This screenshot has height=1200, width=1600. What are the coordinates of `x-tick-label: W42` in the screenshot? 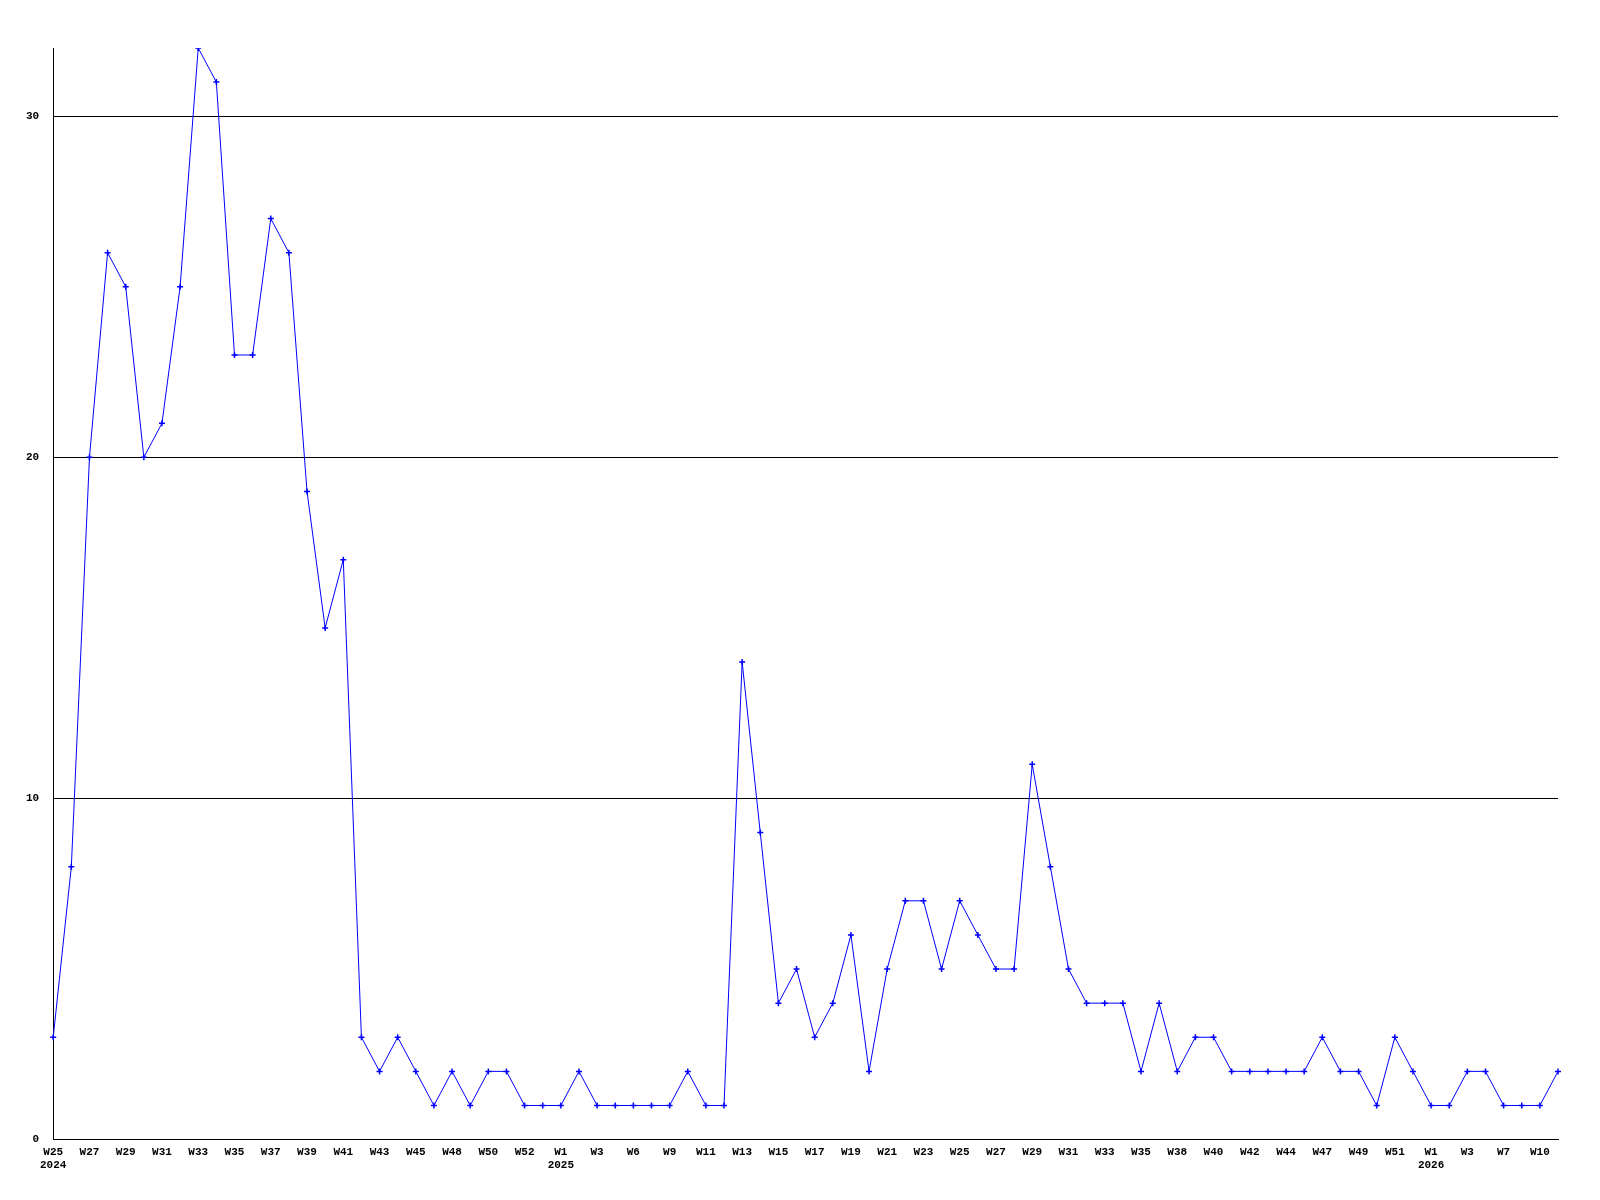 It's located at (1249, 1151).